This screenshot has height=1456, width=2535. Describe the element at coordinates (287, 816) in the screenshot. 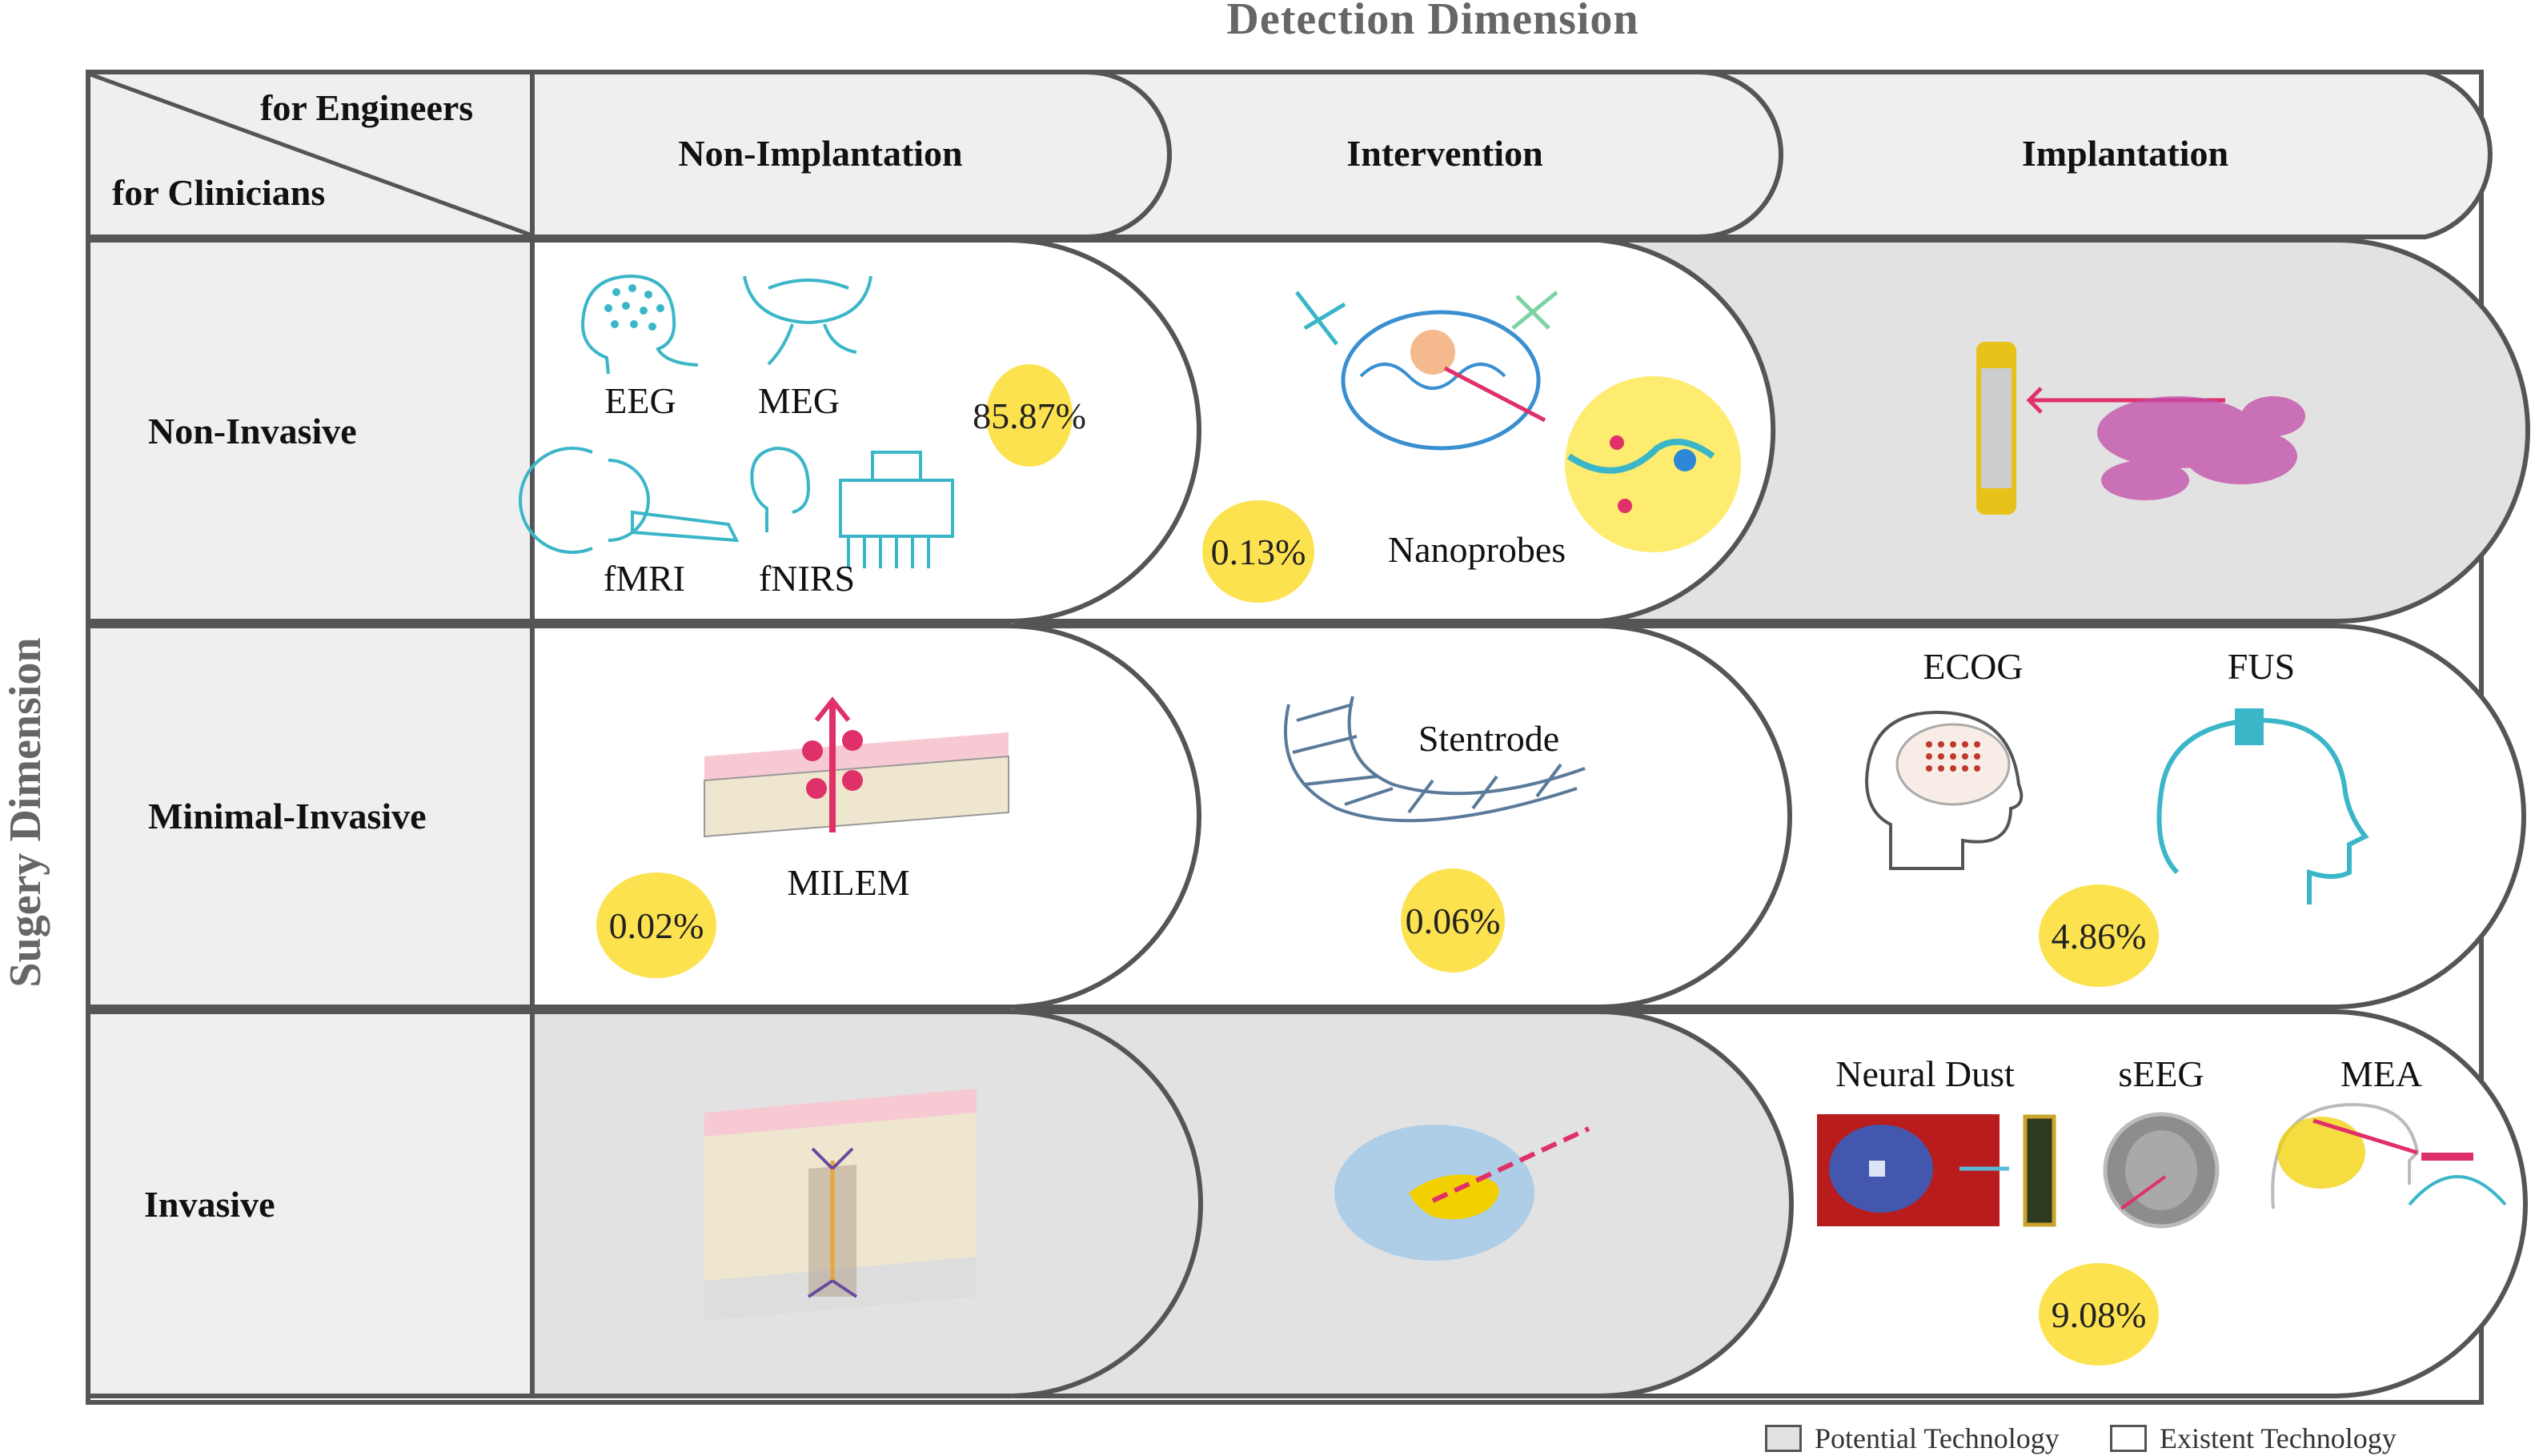

I see `row-header-minimal-invasive: Minimal-Invasive` at that location.